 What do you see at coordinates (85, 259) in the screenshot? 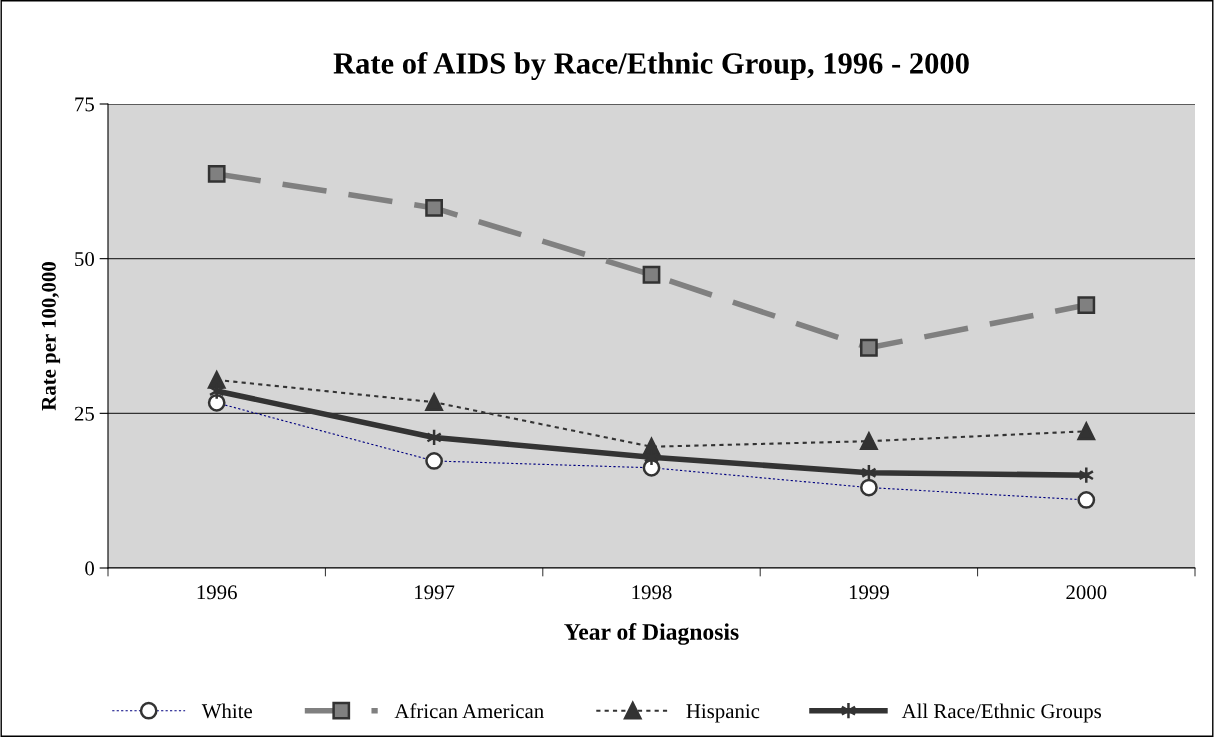
I see `y-tick-label: 50` at bounding box center [85, 259].